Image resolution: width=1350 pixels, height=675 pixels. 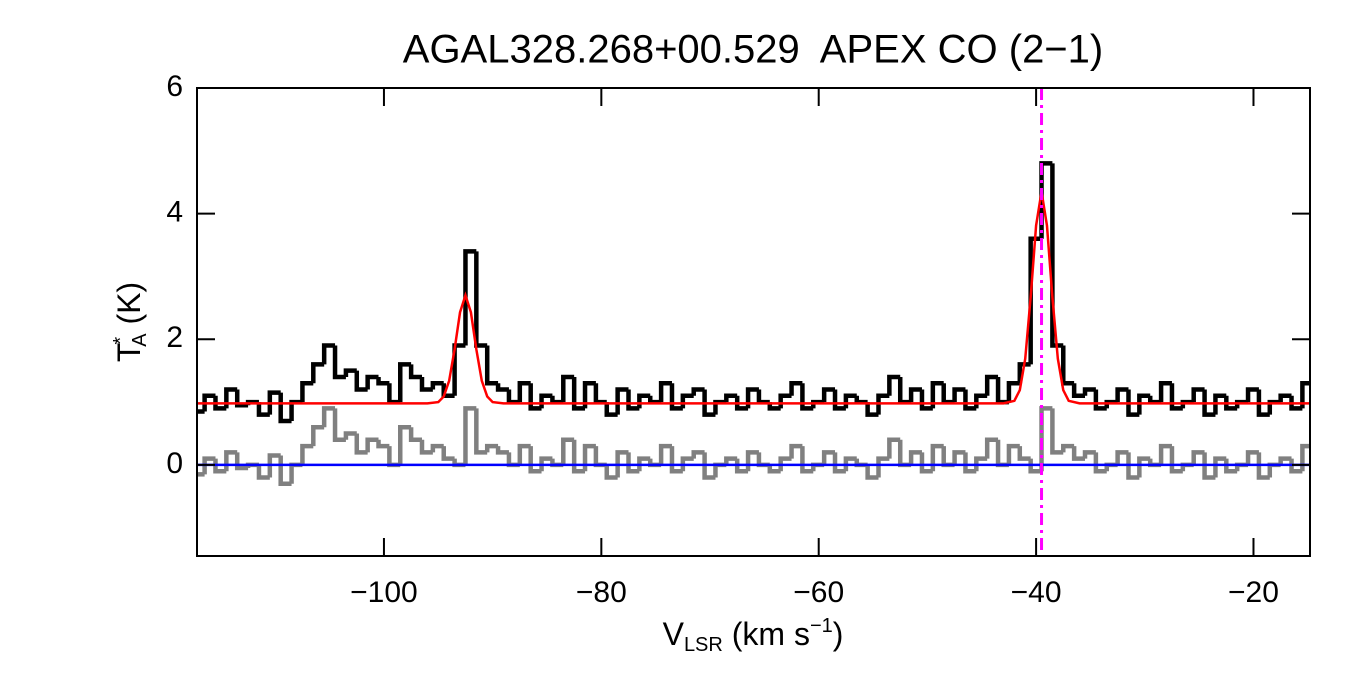 What do you see at coordinates (384, 592) in the screenshot?
I see `x-tick-label: −100` at bounding box center [384, 592].